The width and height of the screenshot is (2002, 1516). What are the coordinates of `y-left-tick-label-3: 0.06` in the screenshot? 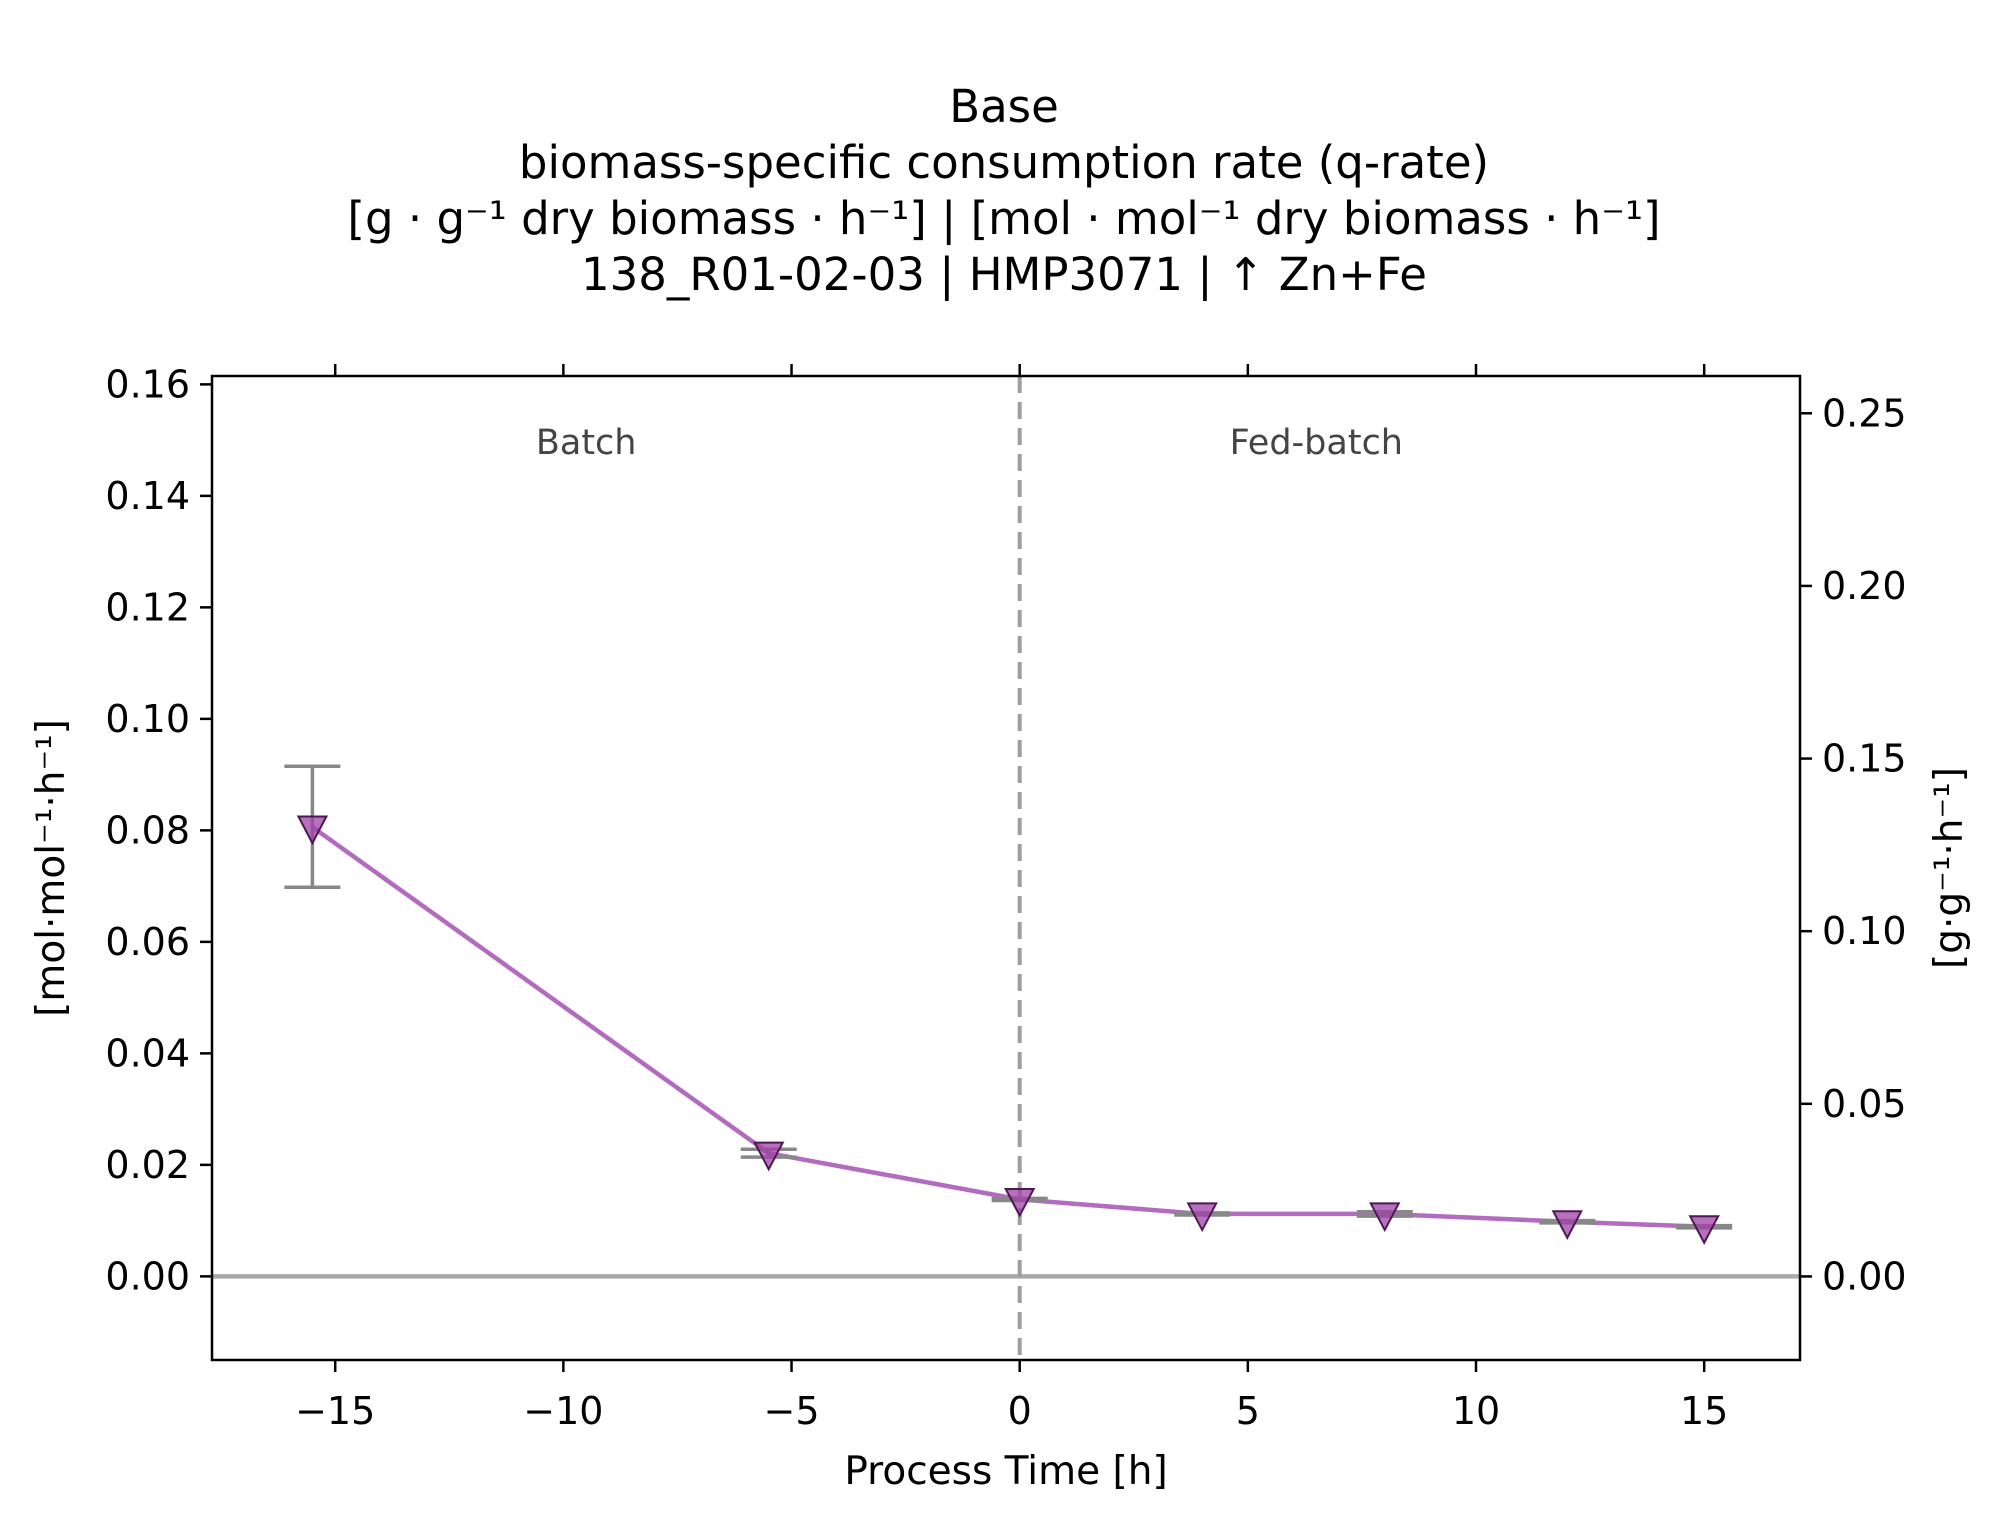 It's located at (147, 942).